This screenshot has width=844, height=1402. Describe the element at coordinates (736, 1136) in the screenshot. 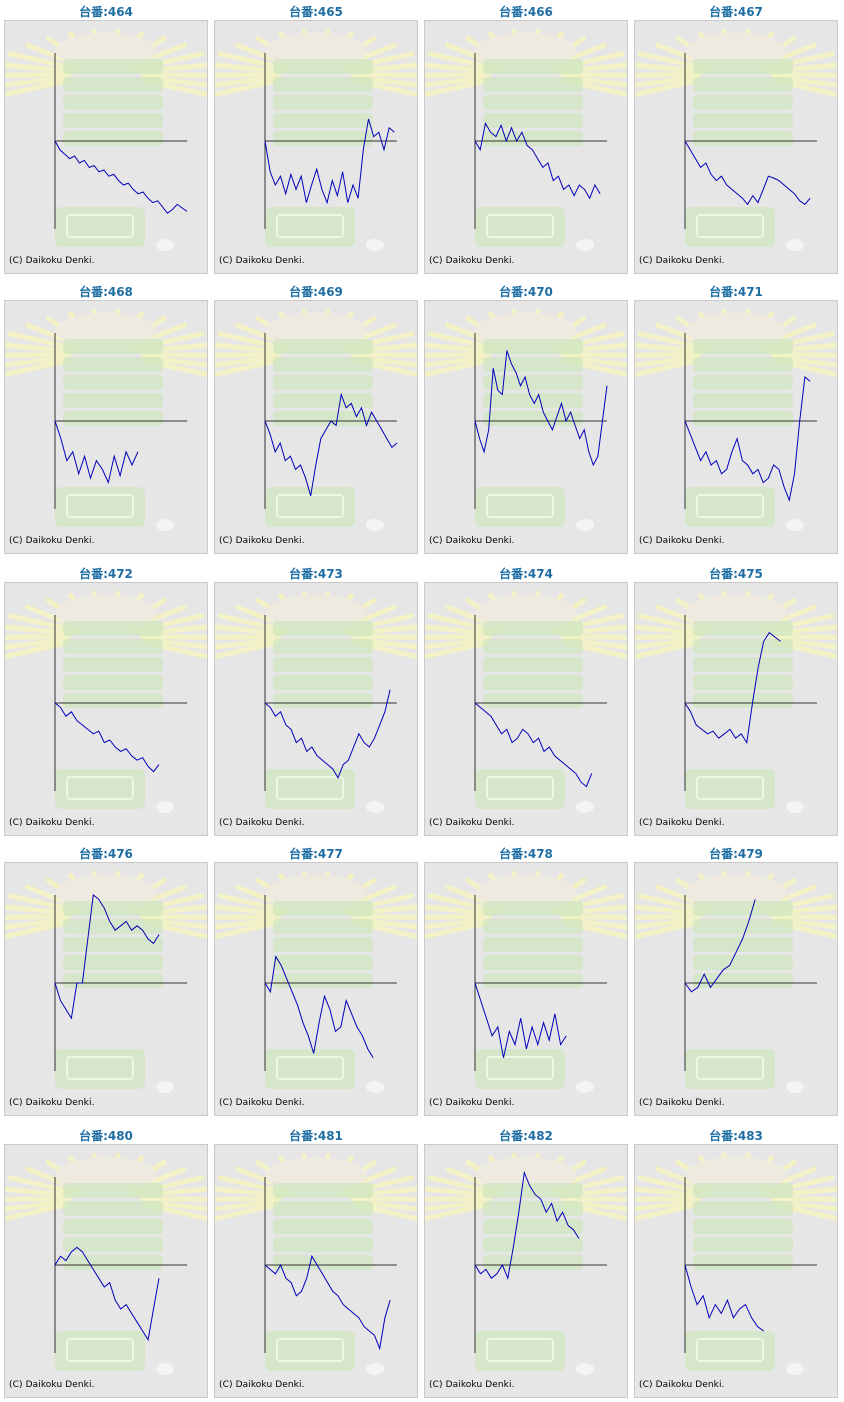

I see `machine-title: 台番:483` at that location.